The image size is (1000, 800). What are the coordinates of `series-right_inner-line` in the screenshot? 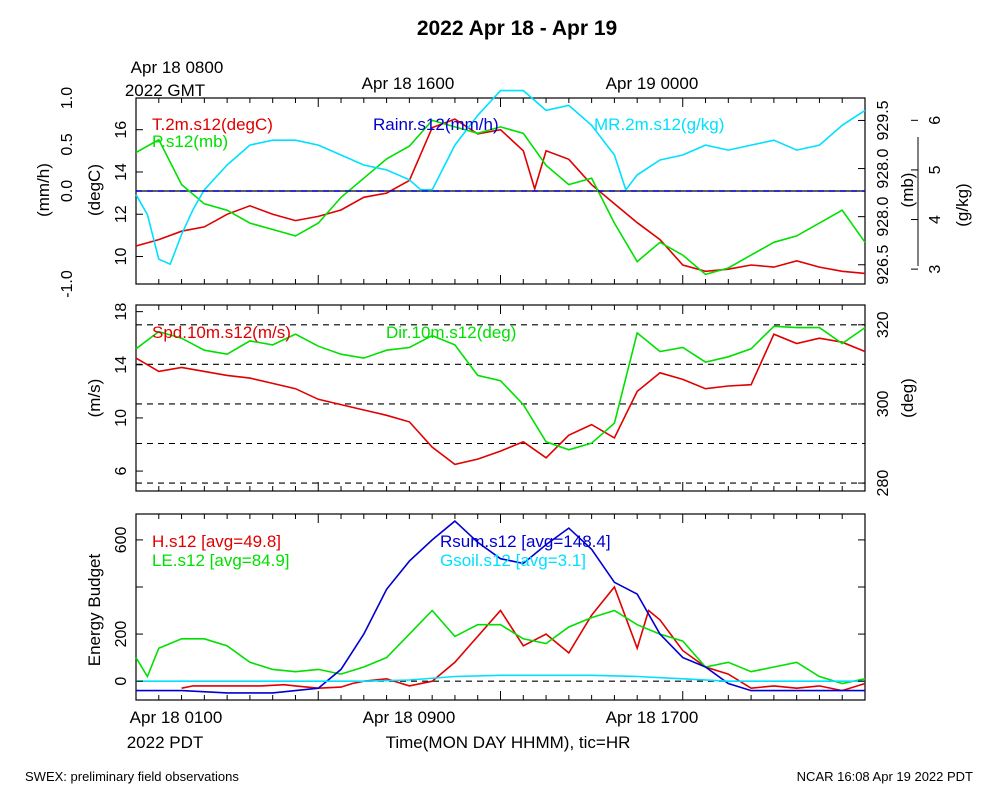 It's located at (500, 197).